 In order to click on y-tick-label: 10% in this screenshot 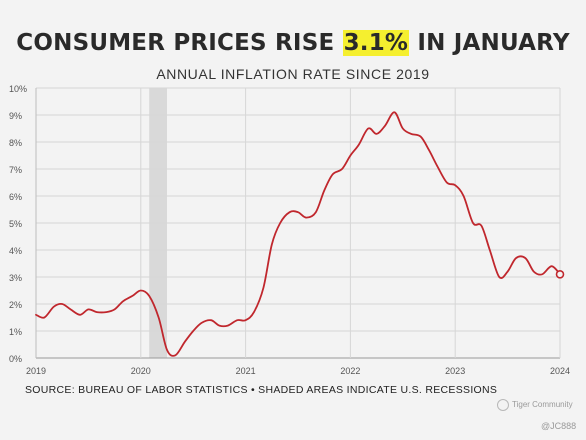, I will do `click(18, 89)`.